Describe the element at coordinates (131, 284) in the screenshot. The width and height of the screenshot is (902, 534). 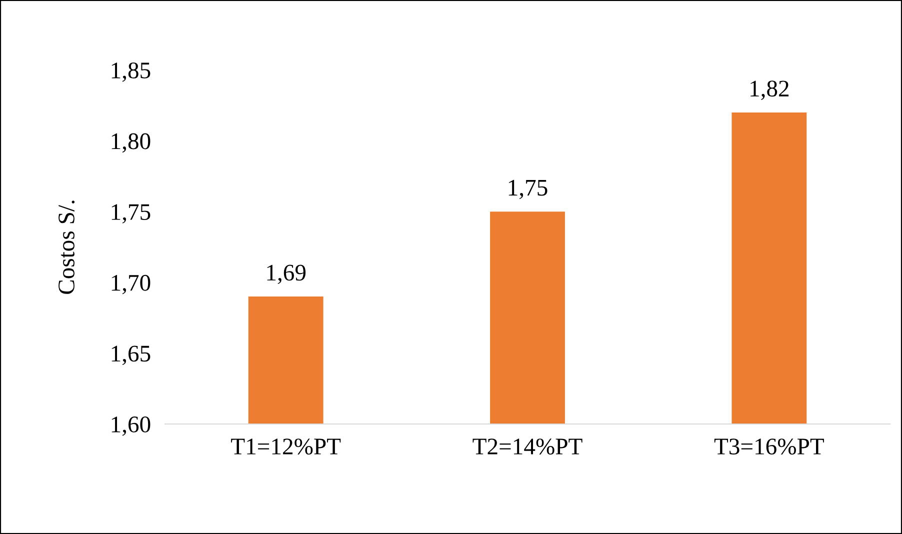
I see `y-tick-label: 1,70` at that location.